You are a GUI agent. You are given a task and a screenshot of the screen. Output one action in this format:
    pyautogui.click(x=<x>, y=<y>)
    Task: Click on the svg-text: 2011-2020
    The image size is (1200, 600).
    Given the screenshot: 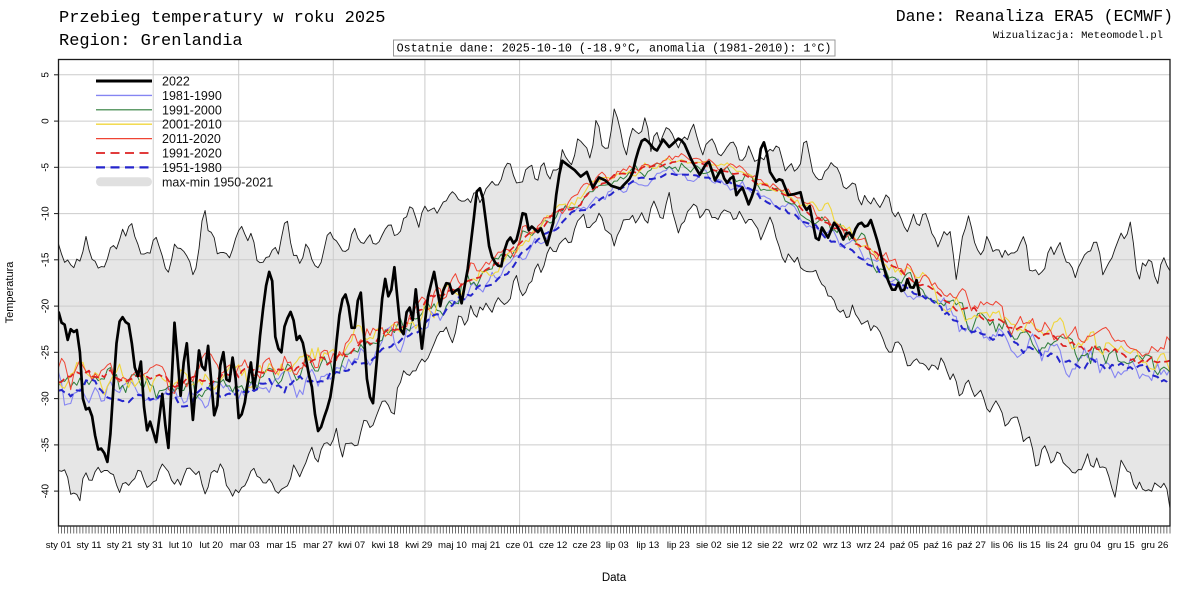 What is the action you would take?
    pyautogui.click(x=191, y=139)
    